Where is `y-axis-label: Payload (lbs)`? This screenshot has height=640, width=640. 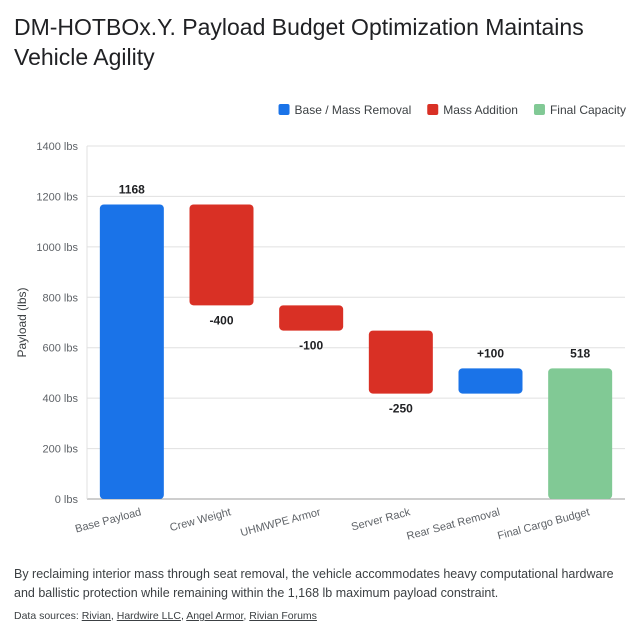
y-axis-label: Payload (lbs) is located at coordinates (22, 322).